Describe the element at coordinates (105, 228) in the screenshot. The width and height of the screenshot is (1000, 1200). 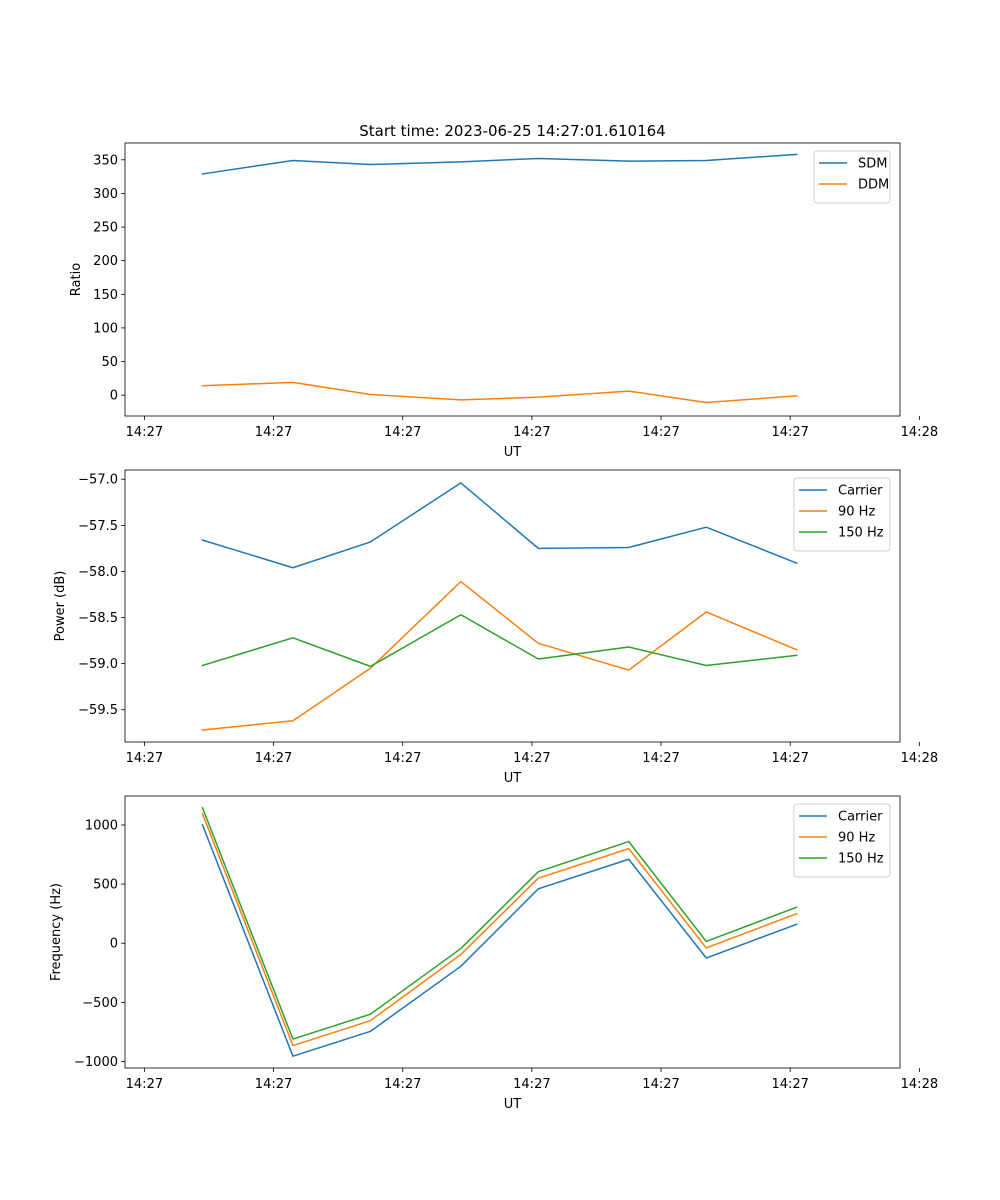
I see `ratio-y-tick-label: 250` at that location.